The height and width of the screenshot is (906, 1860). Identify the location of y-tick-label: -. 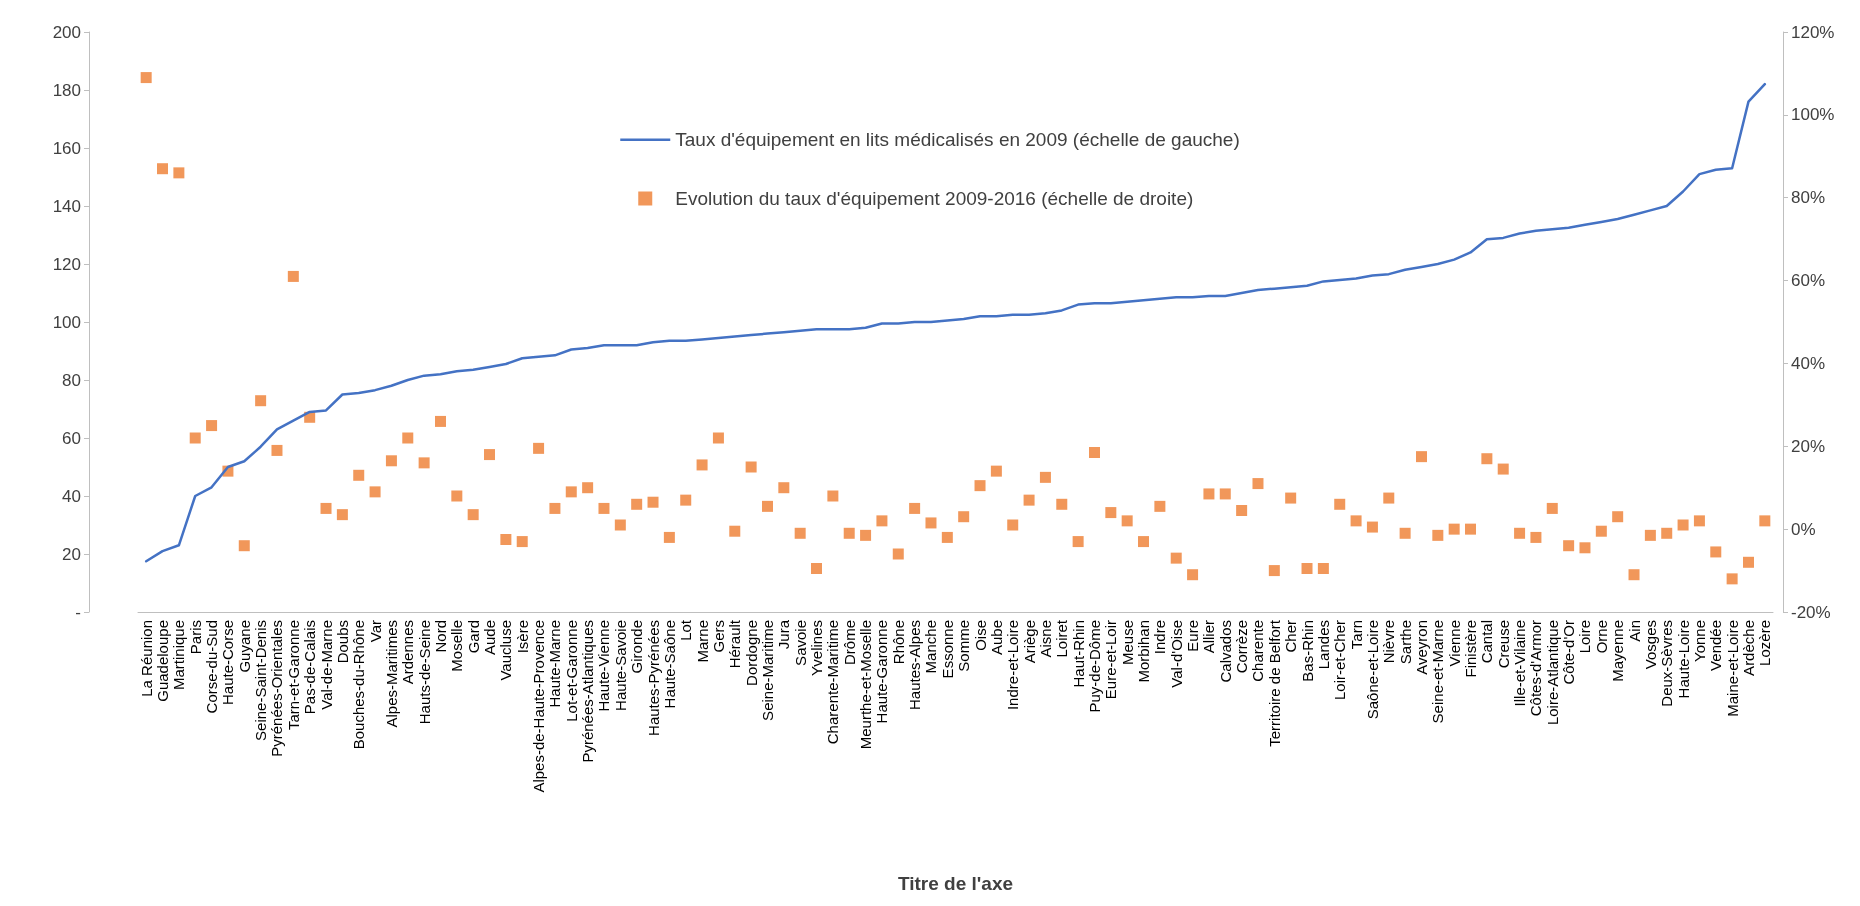
(78, 612).